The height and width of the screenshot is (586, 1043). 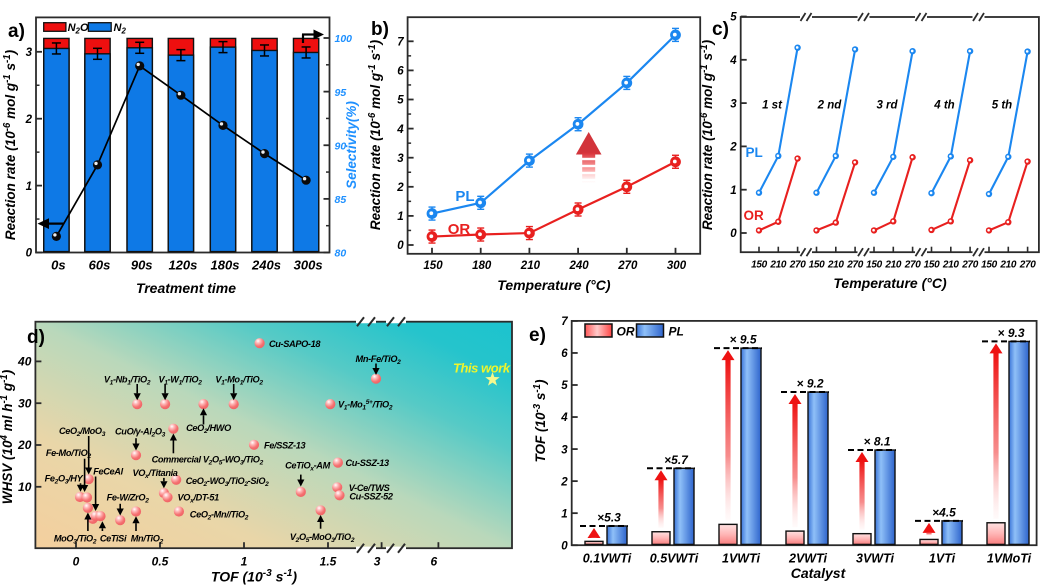 I want to click on svg-text: V-Ce/TWS, so click(x=370, y=488).